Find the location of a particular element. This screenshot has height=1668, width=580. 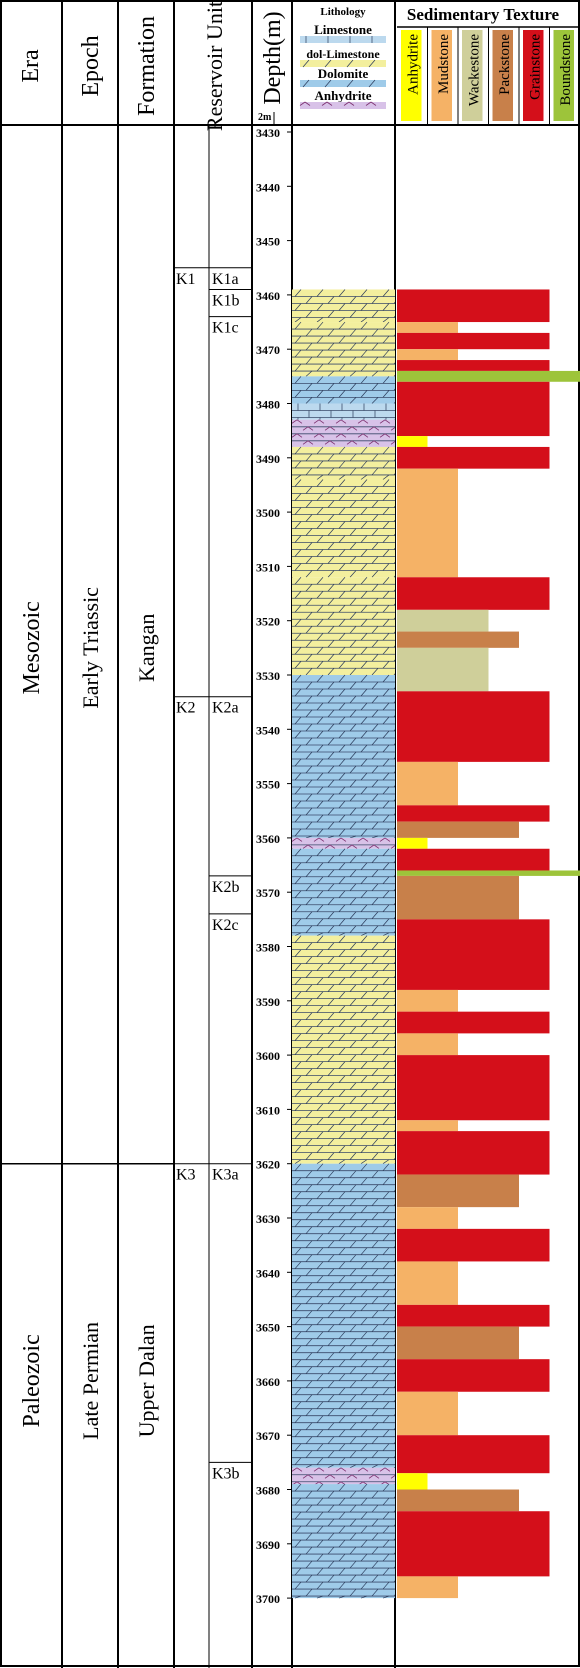

sedimentary-texture-header: Sedimentary Texture is located at coordinates (483, 14).